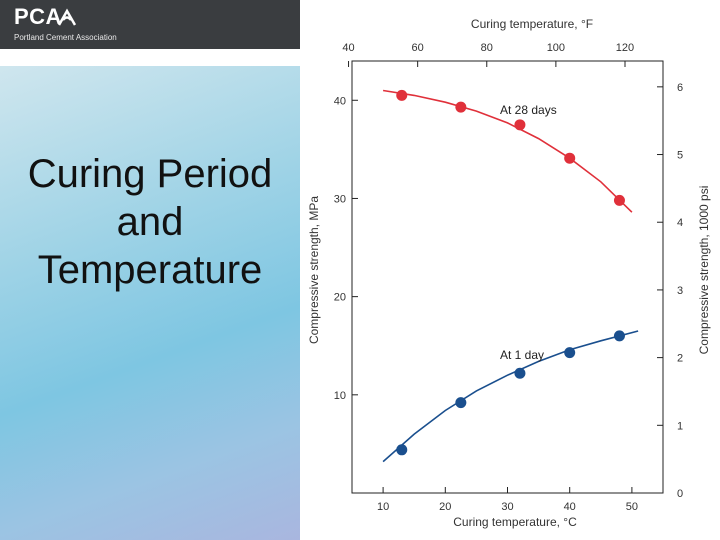  I want to click on y2-tick-label: 2, so click(680, 359).